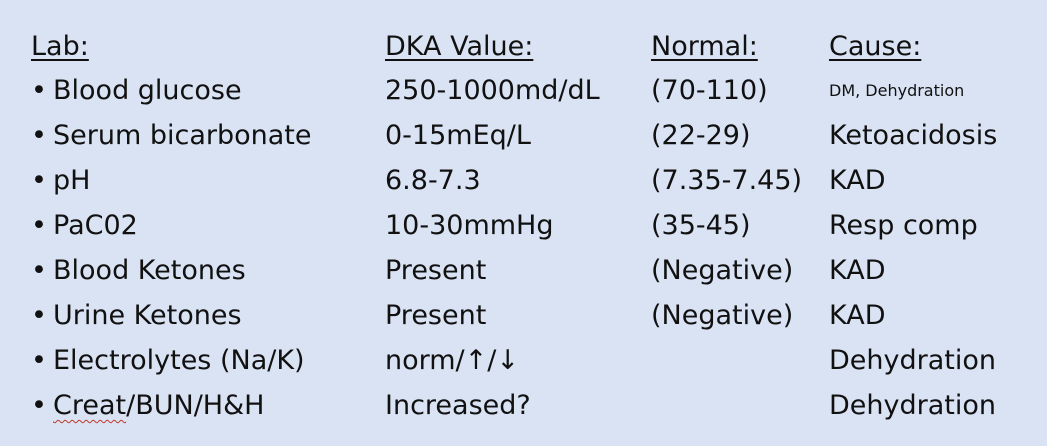 The image size is (1047, 446). What do you see at coordinates (704, 46) in the screenshot?
I see `normal-header: Normal:` at bounding box center [704, 46].